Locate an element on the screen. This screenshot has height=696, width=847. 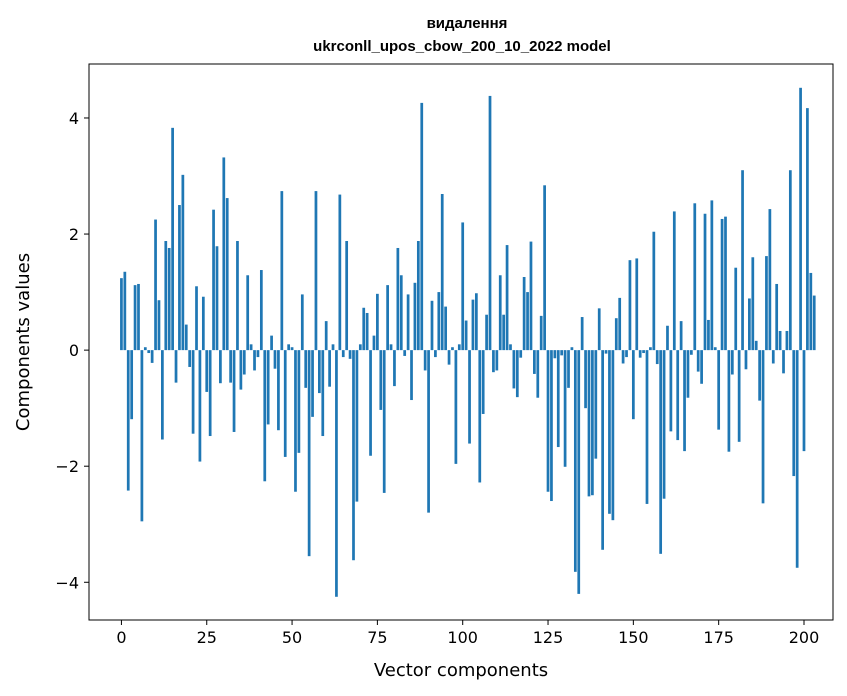
x-tick-label: 25 is located at coordinates (207, 637).